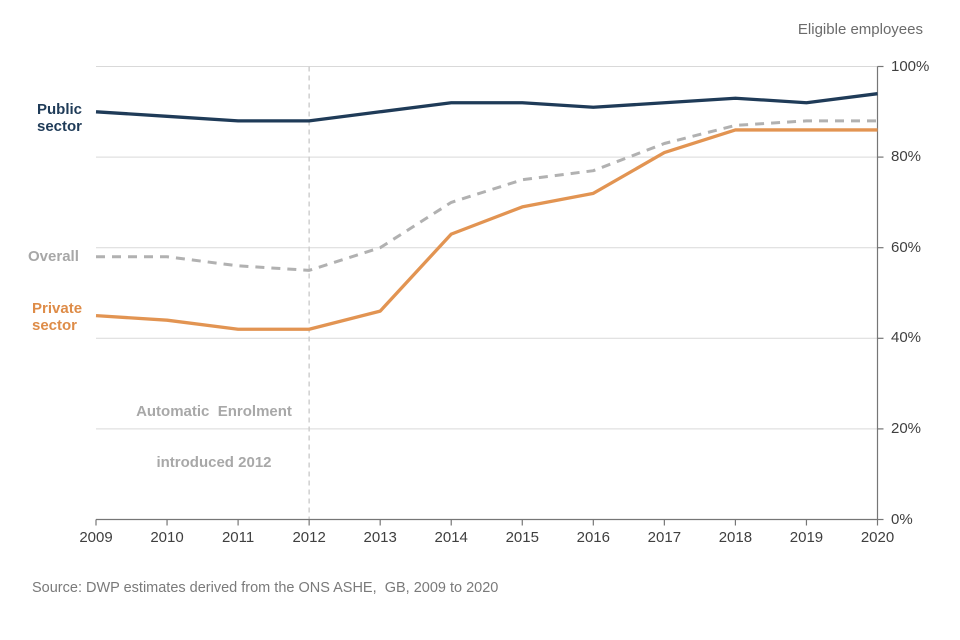  Describe the element at coordinates (214, 462) in the screenshot. I see `annotation-line2: introduced 2012` at that location.